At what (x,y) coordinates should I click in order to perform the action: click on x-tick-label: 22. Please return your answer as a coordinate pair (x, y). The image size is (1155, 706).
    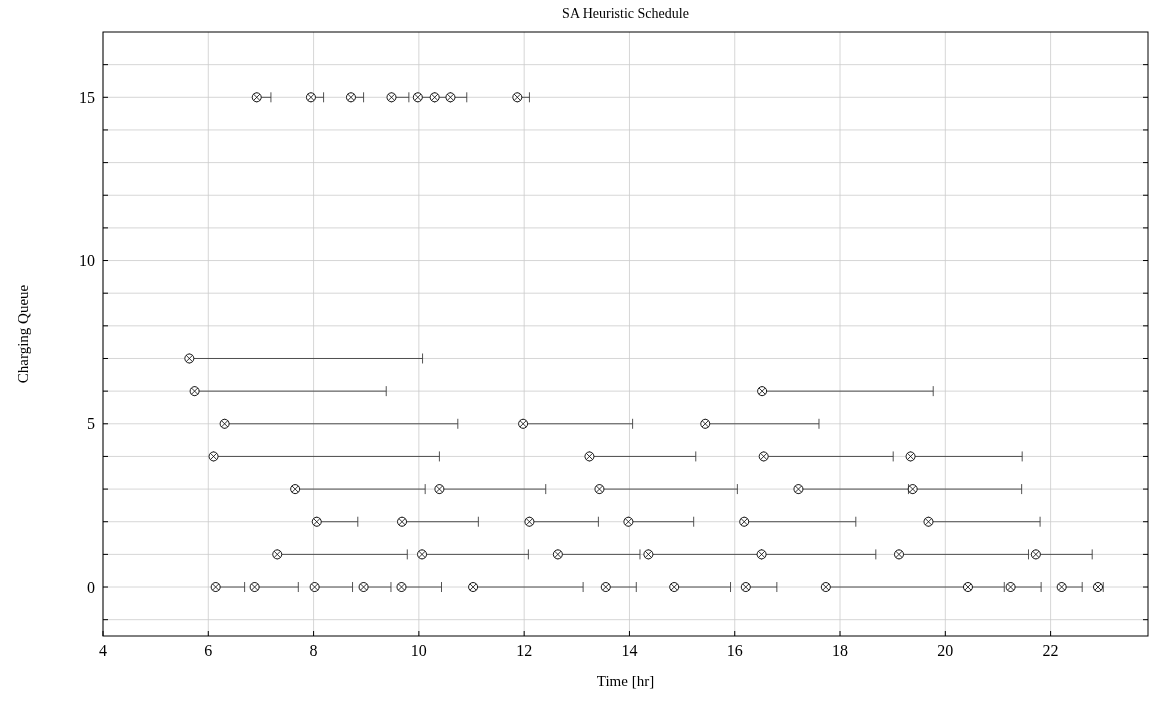
    Looking at the image, I should click on (1050, 650).